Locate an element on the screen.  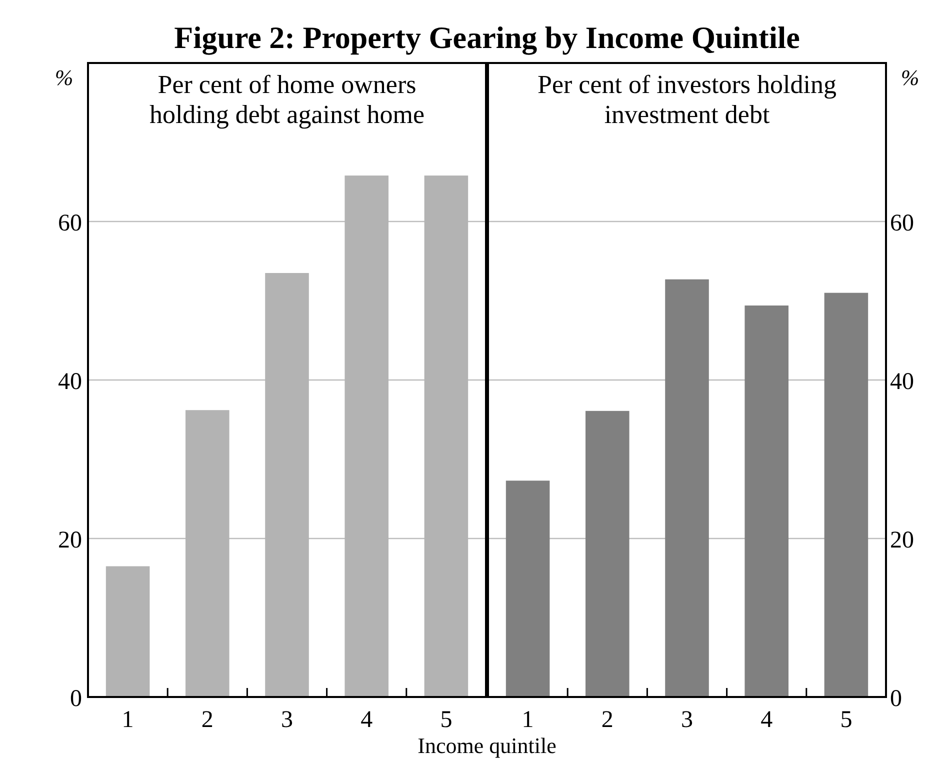
text: Per cent of investors holding investment debt is located at coordinates (687, 99).